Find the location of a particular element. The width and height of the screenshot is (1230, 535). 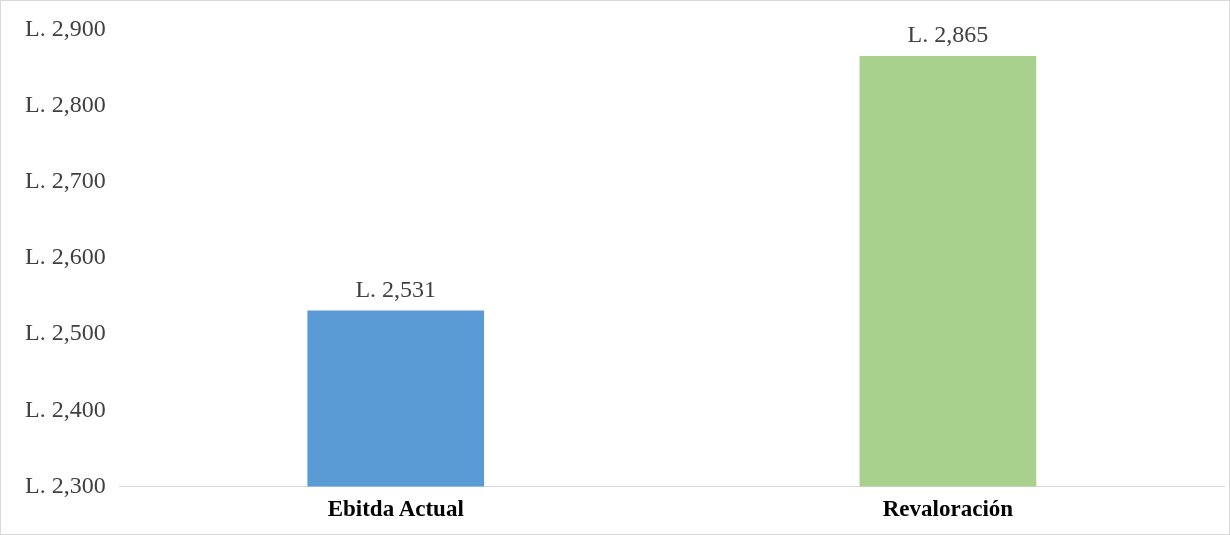

y-tick-label: L. 2,700 is located at coordinates (65, 180).